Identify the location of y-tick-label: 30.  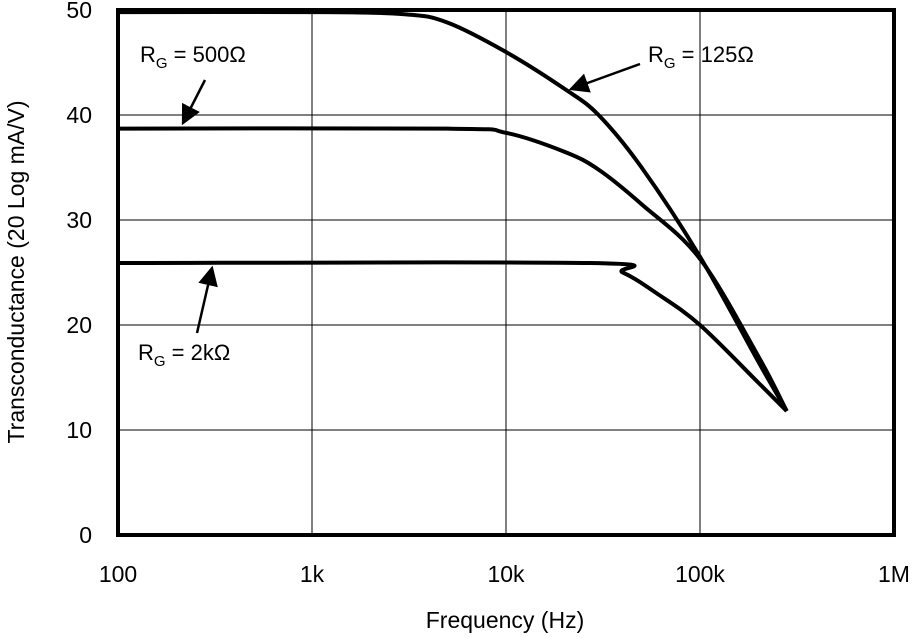
(79, 220).